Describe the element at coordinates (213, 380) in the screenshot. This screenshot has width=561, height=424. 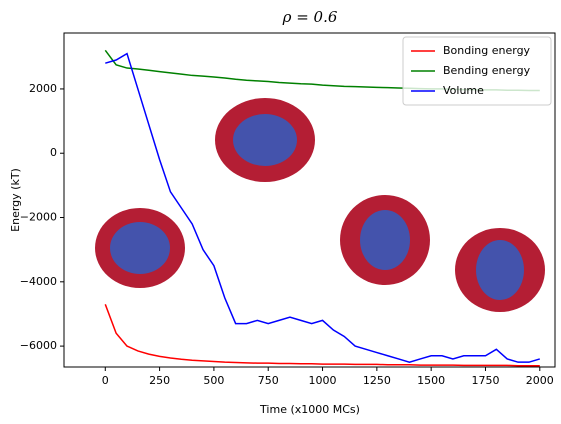
I see `x-tick-label: 500` at that location.